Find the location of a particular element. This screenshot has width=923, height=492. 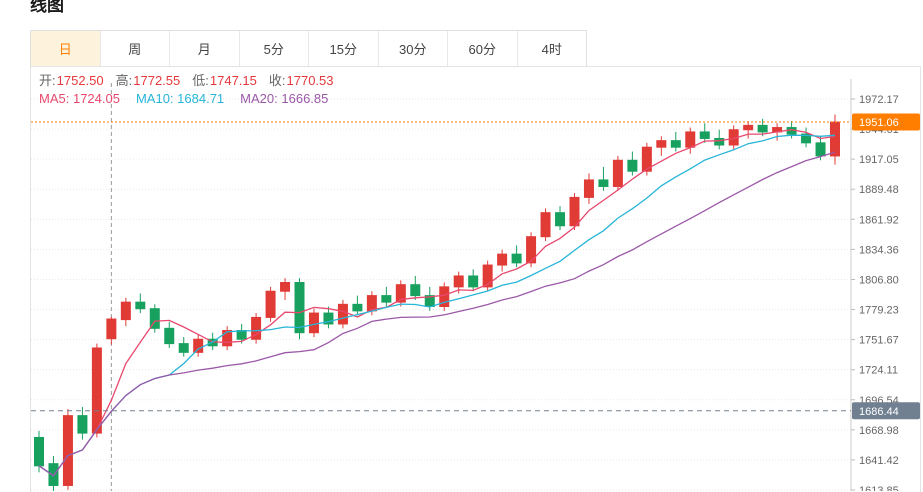

ohlc-close-value: 1770.53 is located at coordinates (310, 80).